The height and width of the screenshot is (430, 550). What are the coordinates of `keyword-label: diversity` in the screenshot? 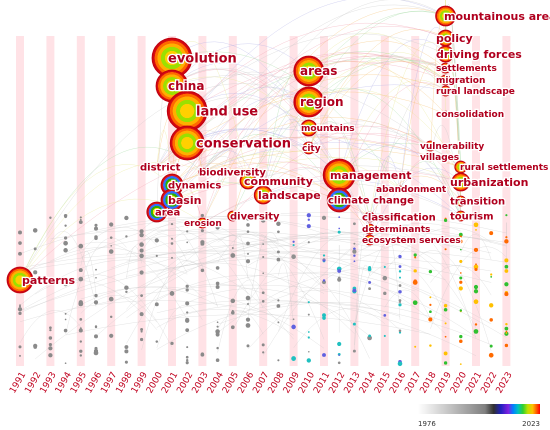 It's located at (255, 217).